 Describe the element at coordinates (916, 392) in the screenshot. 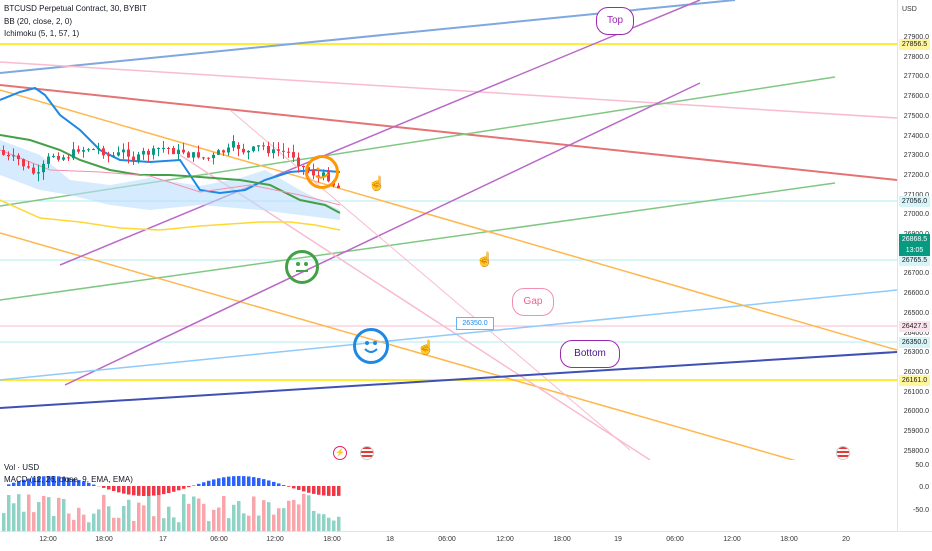

I see `price-tick-label: 26100.0` at that location.